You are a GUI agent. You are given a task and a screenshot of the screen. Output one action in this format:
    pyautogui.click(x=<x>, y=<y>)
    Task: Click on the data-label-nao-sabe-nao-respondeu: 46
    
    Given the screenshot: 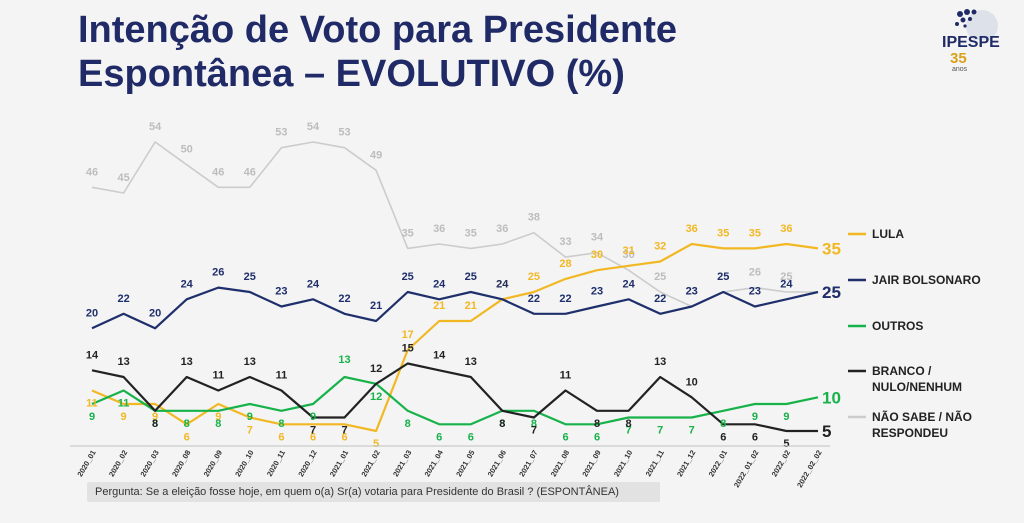 What is the action you would take?
    pyautogui.click(x=250, y=172)
    